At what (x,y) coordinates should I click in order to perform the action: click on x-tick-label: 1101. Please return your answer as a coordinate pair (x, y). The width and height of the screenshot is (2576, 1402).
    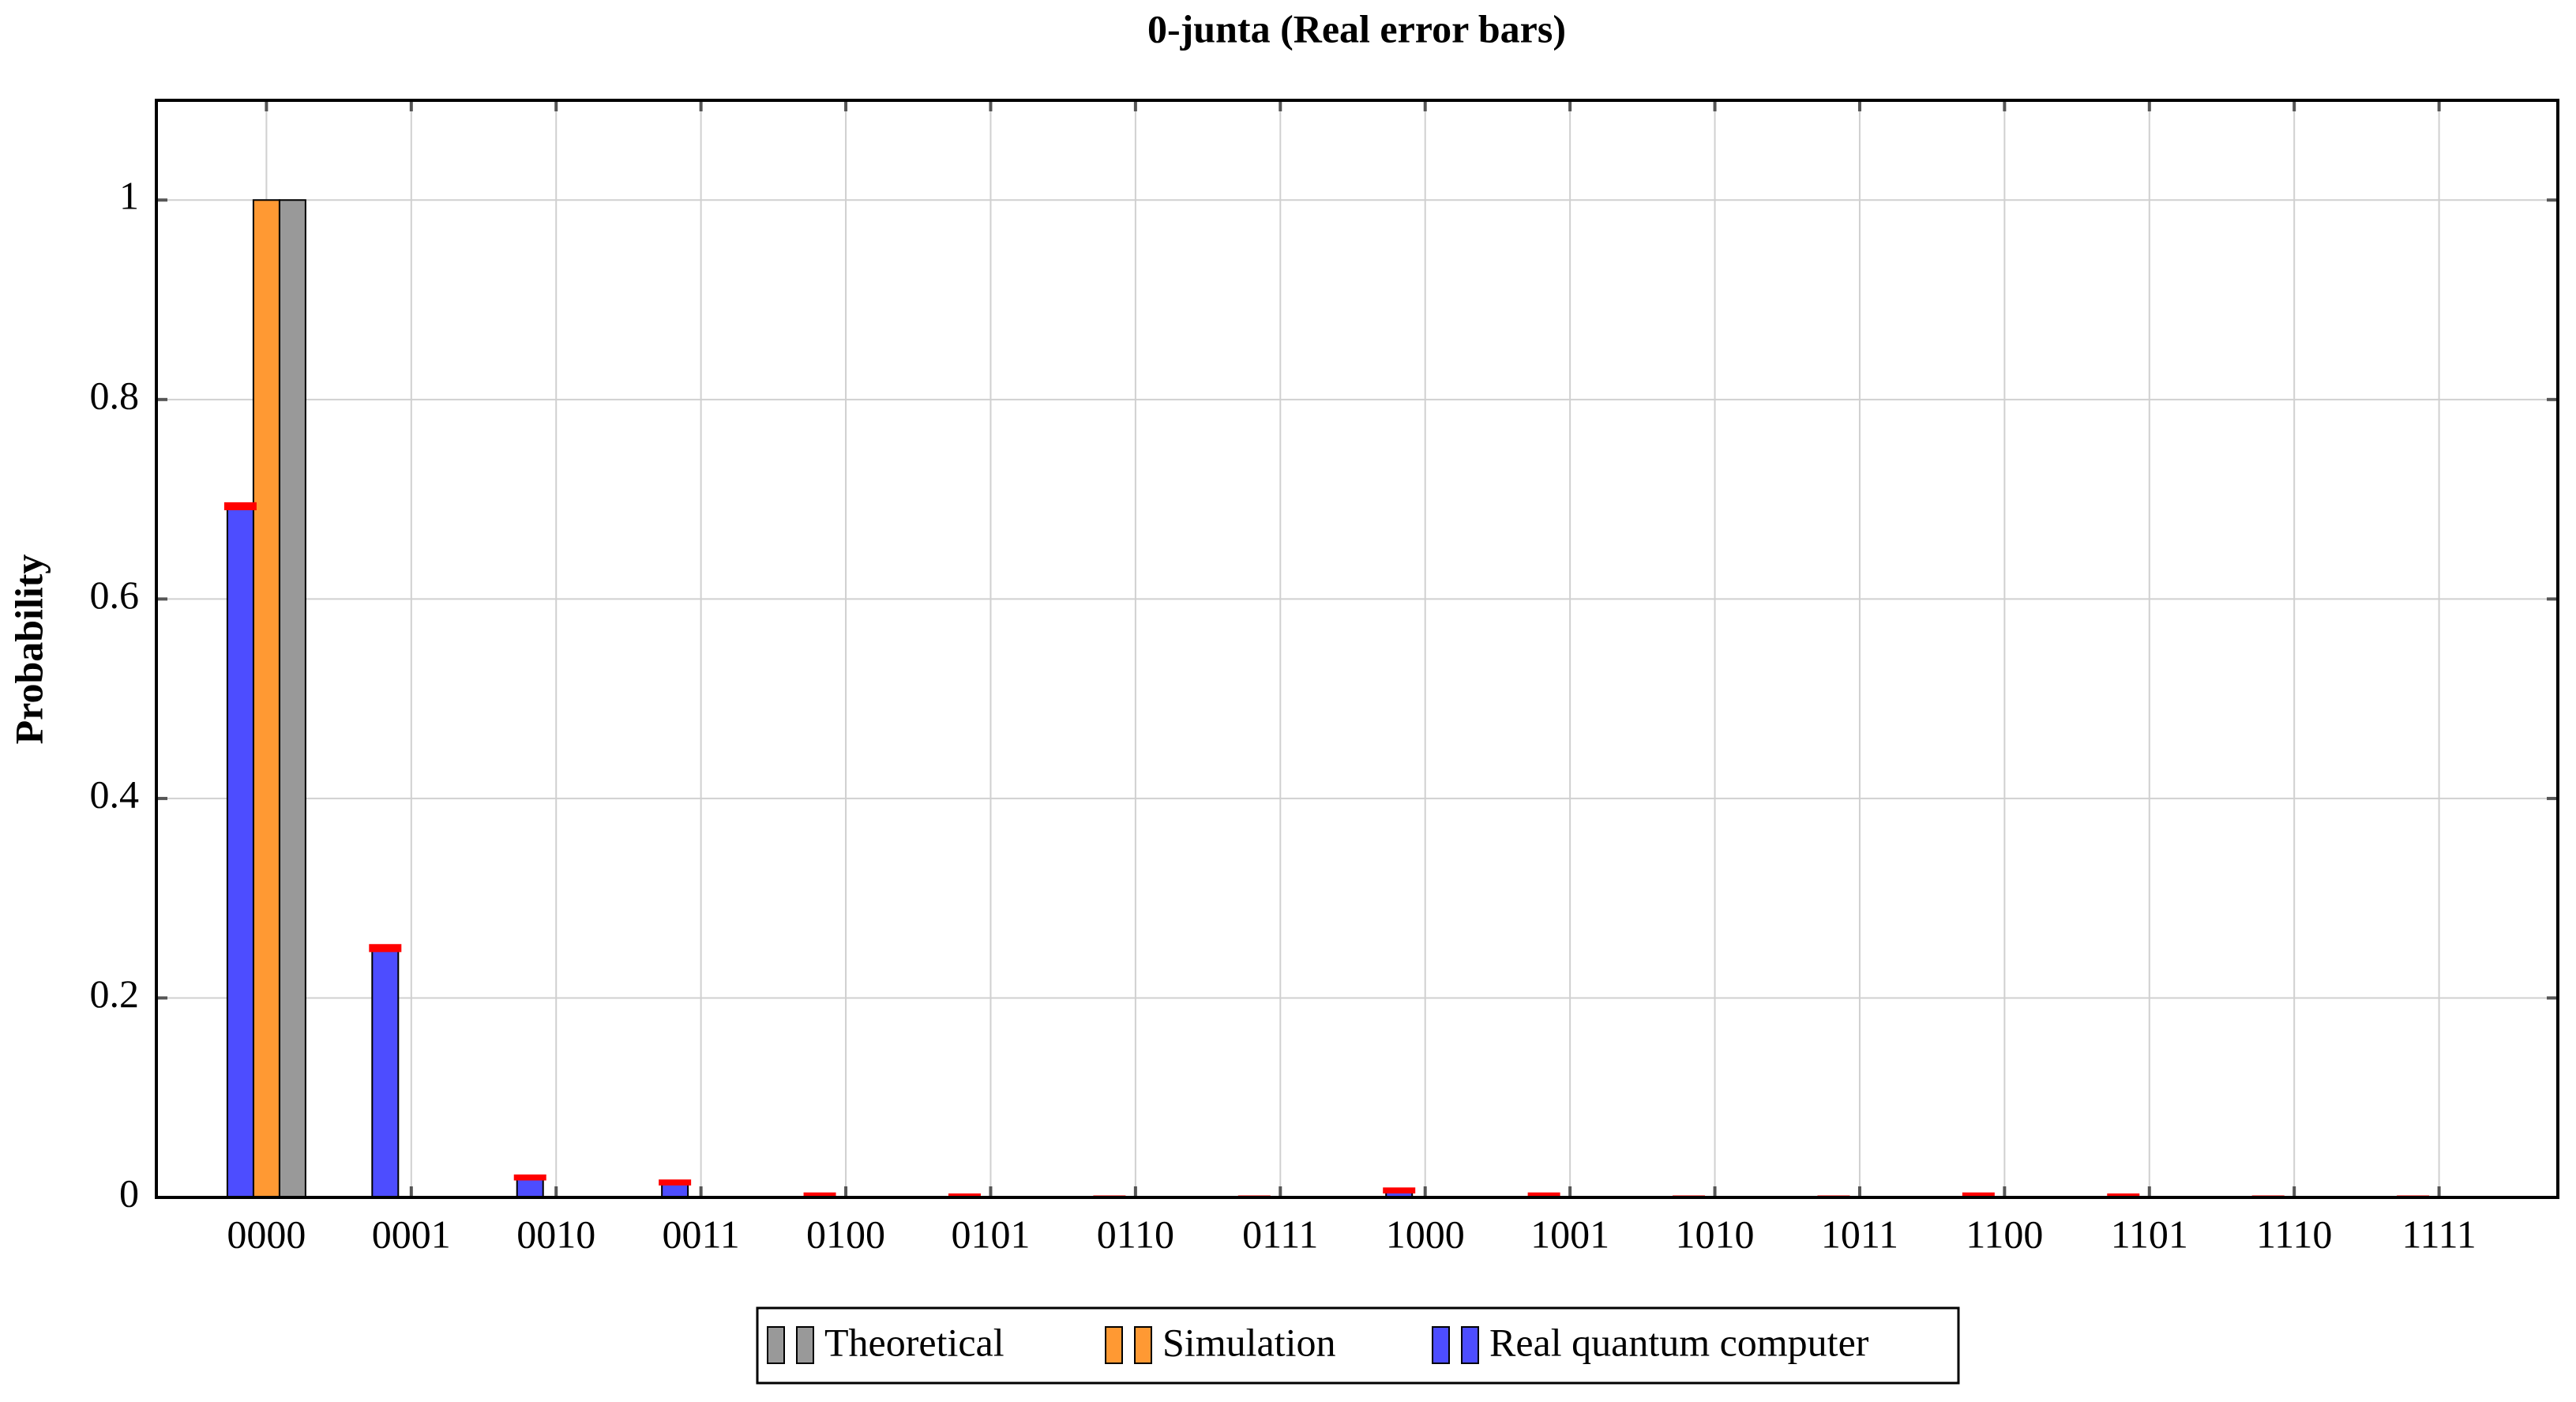
    Looking at the image, I should click on (2149, 1234).